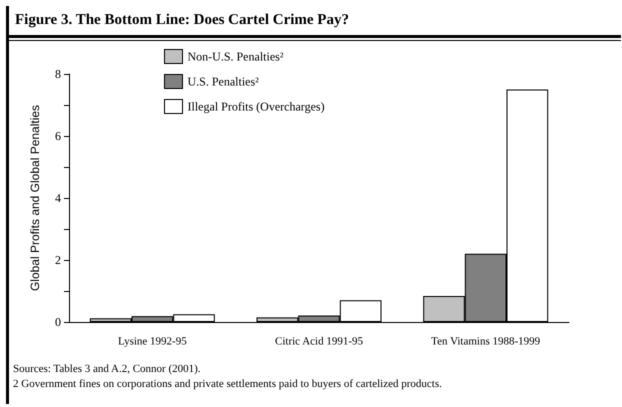  I want to click on x-tick-label: Ten Vitamins 1988-1999, so click(486, 342).